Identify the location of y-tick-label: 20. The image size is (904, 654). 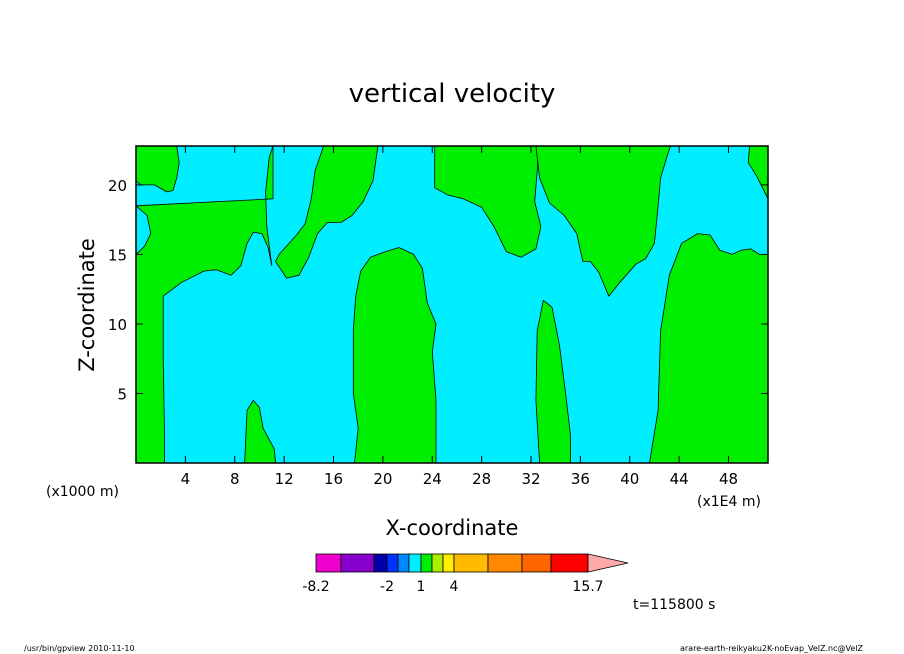
(117, 186).